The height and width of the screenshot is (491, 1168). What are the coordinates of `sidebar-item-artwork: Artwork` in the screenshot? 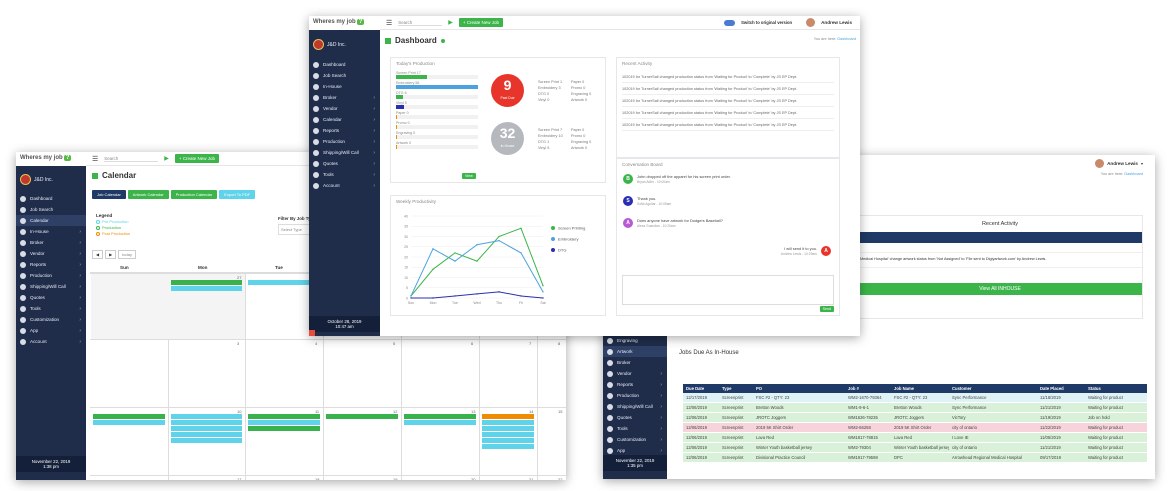 It's located at (635, 351).